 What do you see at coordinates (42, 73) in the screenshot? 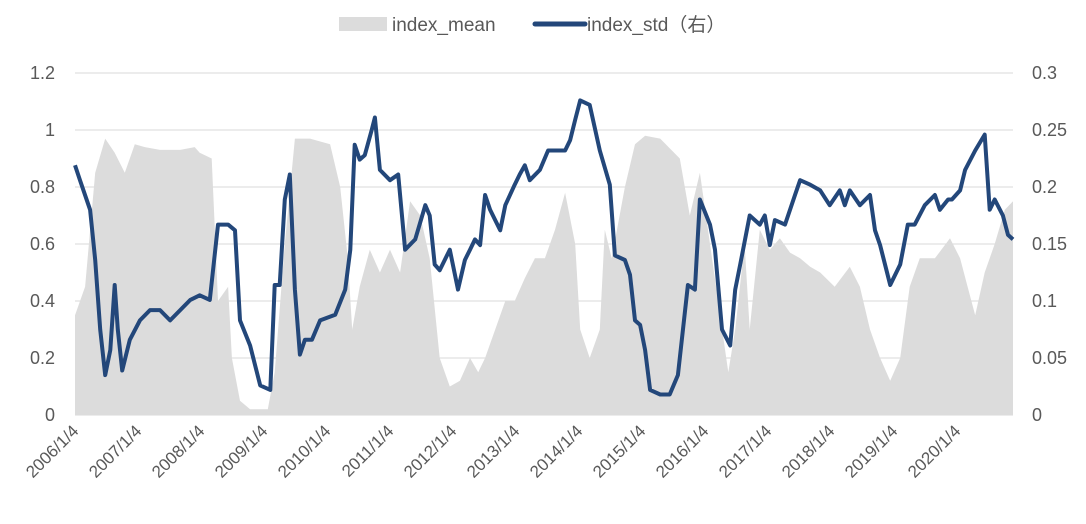
I see `left-tick-label: 1.2` at bounding box center [42, 73].